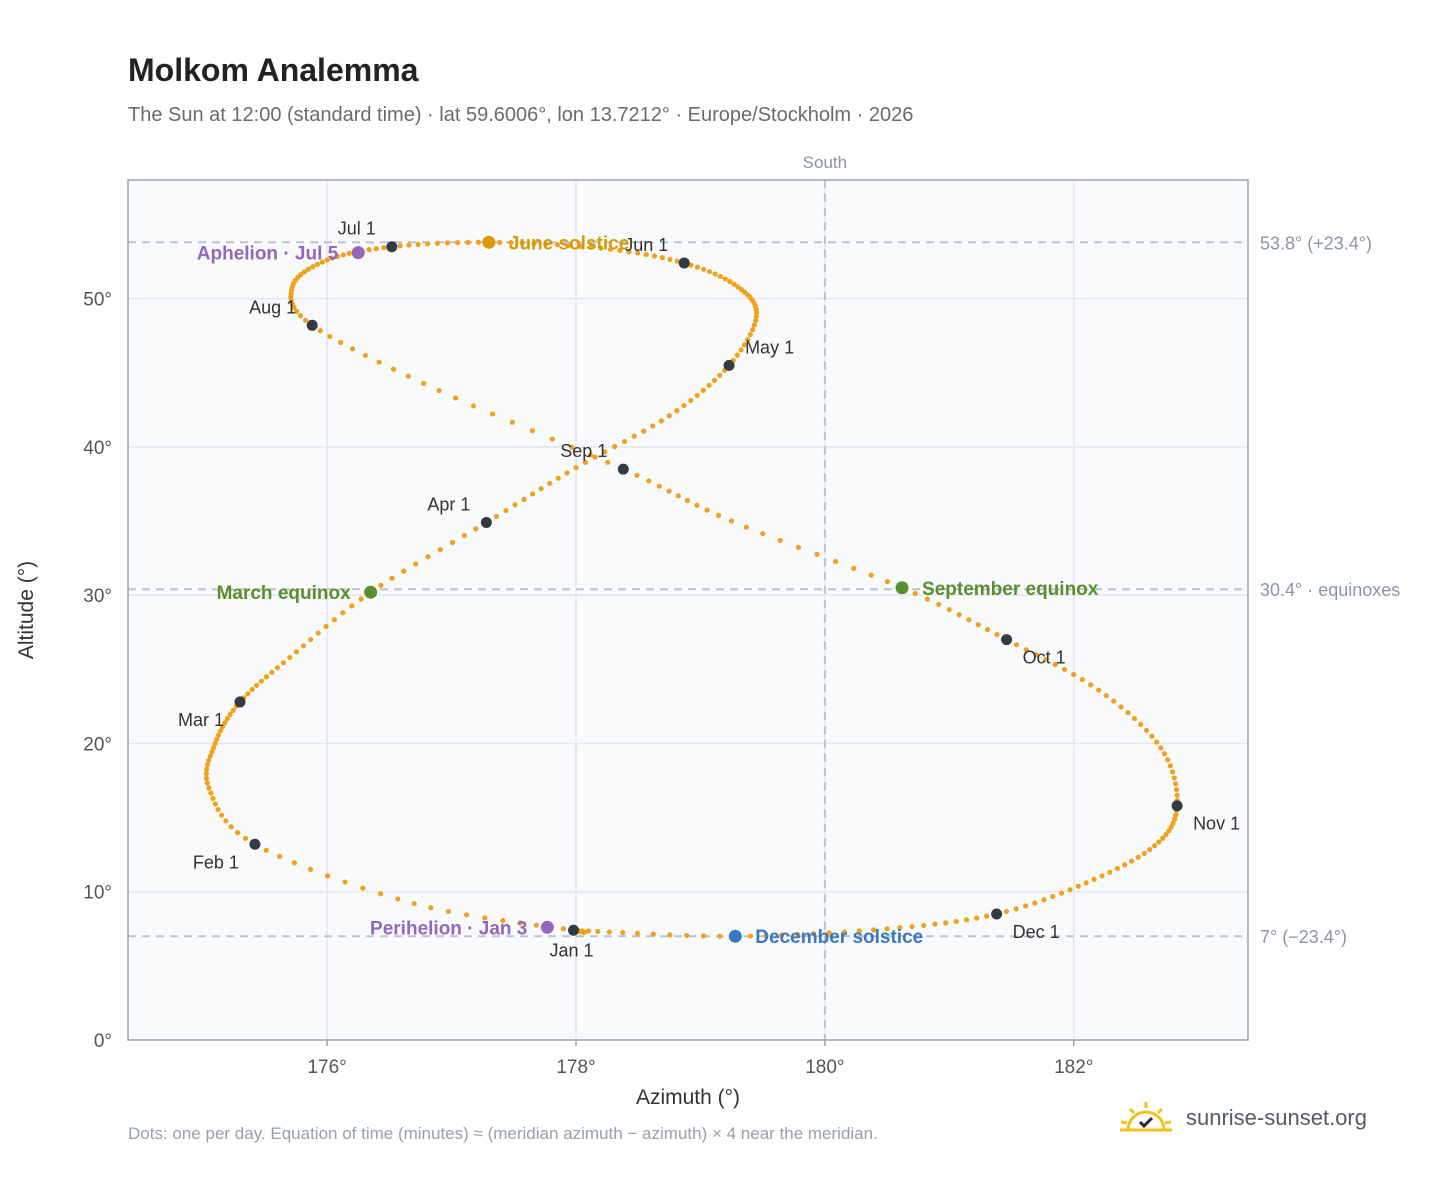  I want to click on reference-line-label: 53.8° (+23.4°), so click(1316, 243).